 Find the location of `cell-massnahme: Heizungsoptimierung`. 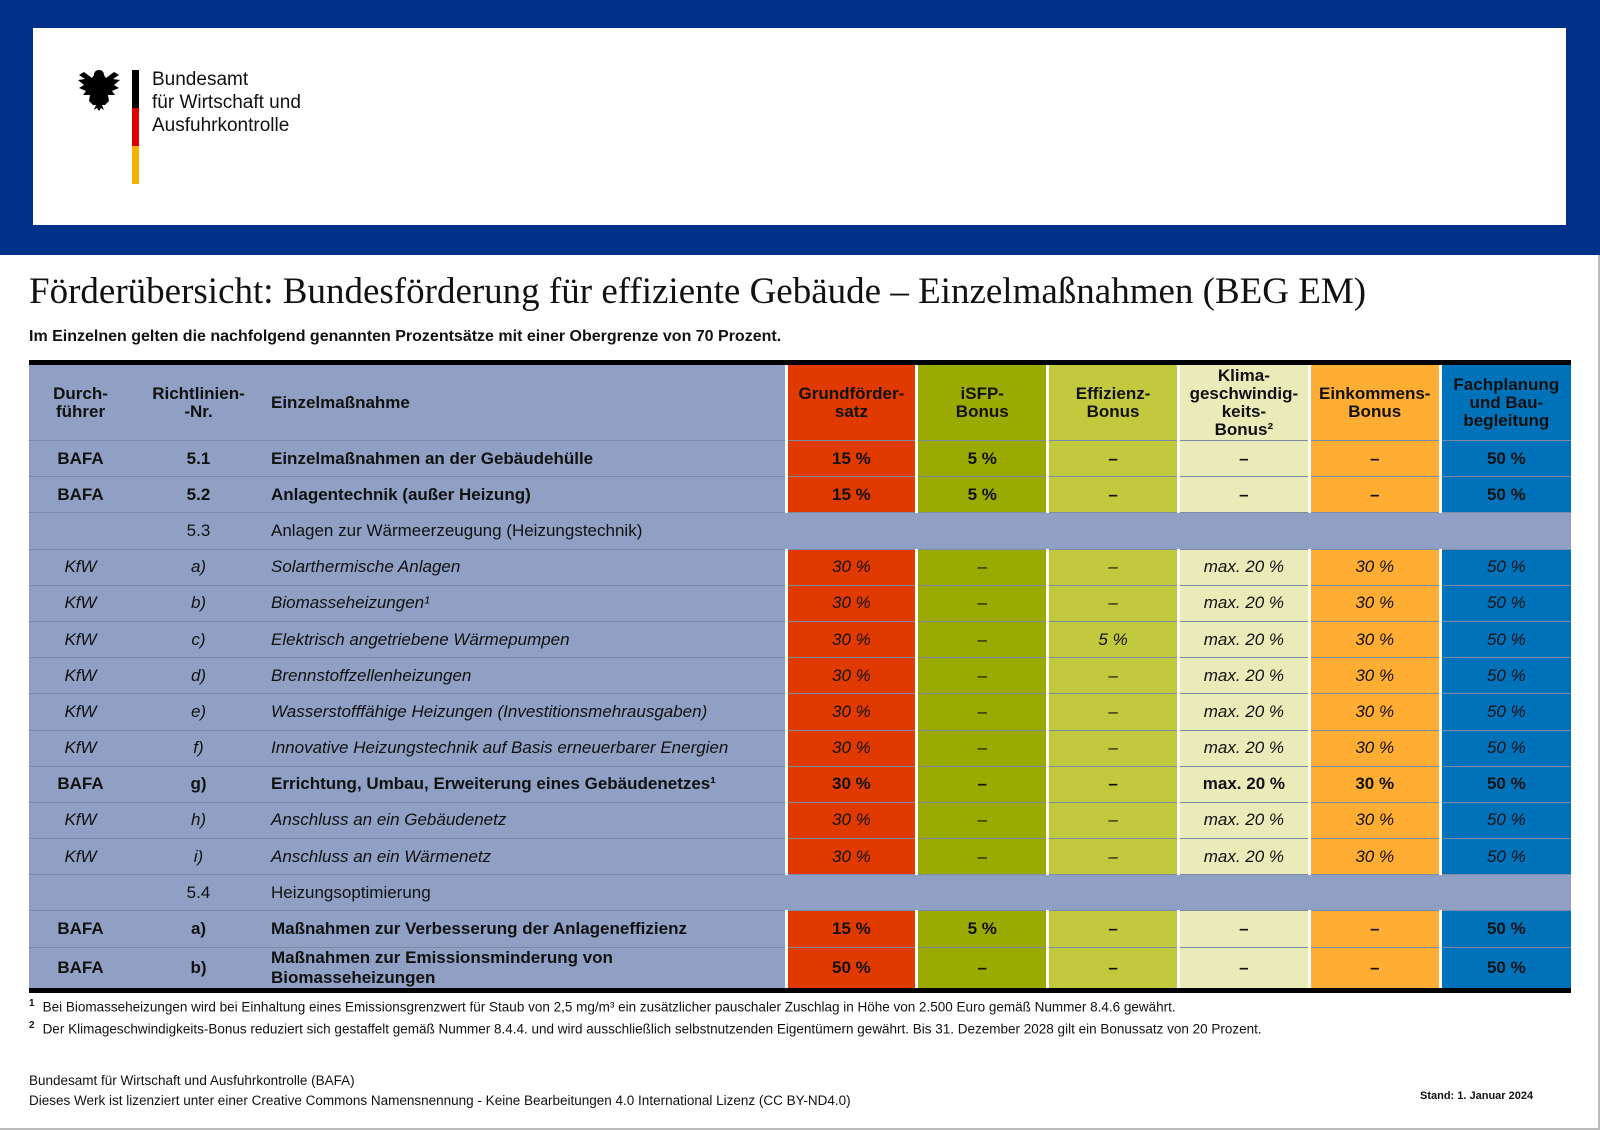

cell-massnahme: Heizungsoptimierung is located at coordinates (918, 893).